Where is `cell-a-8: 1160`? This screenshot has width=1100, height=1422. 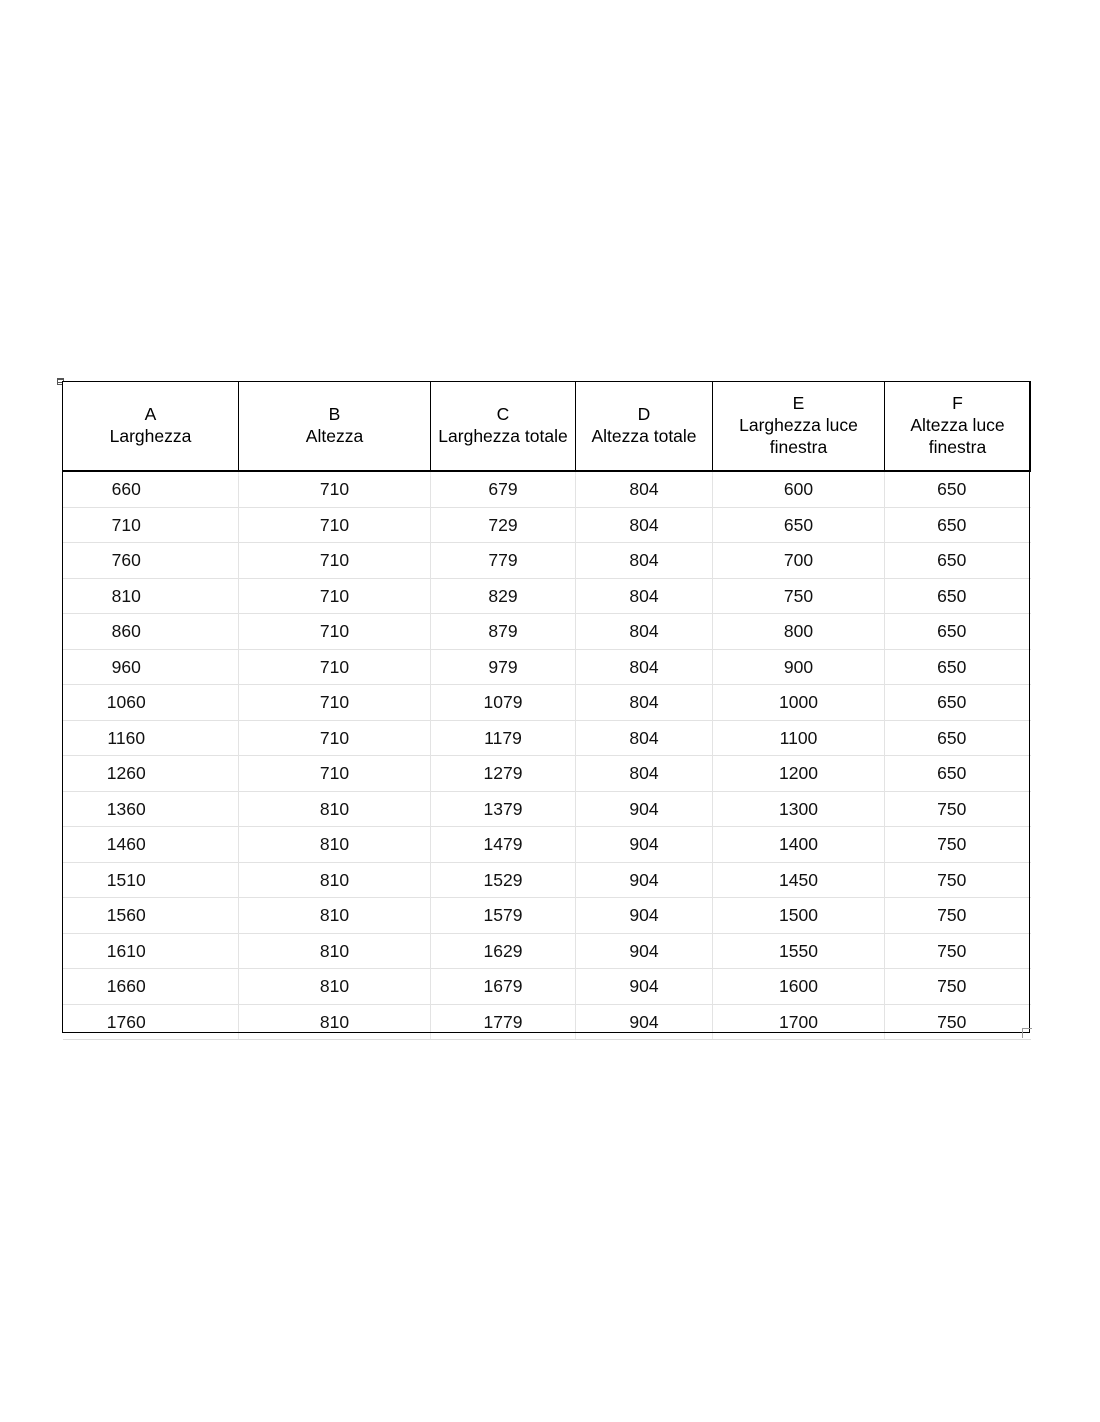
cell-a-8: 1160 is located at coordinates (150, 738).